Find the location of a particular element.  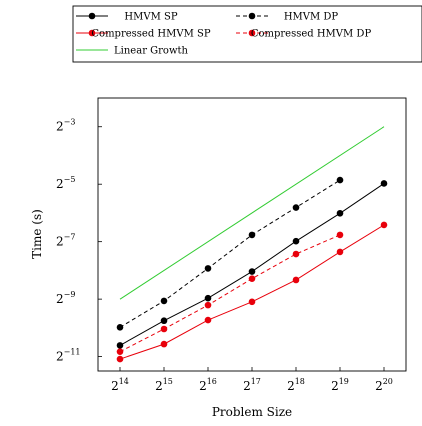

legend-label: HMVM SP is located at coordinates (150, 17).